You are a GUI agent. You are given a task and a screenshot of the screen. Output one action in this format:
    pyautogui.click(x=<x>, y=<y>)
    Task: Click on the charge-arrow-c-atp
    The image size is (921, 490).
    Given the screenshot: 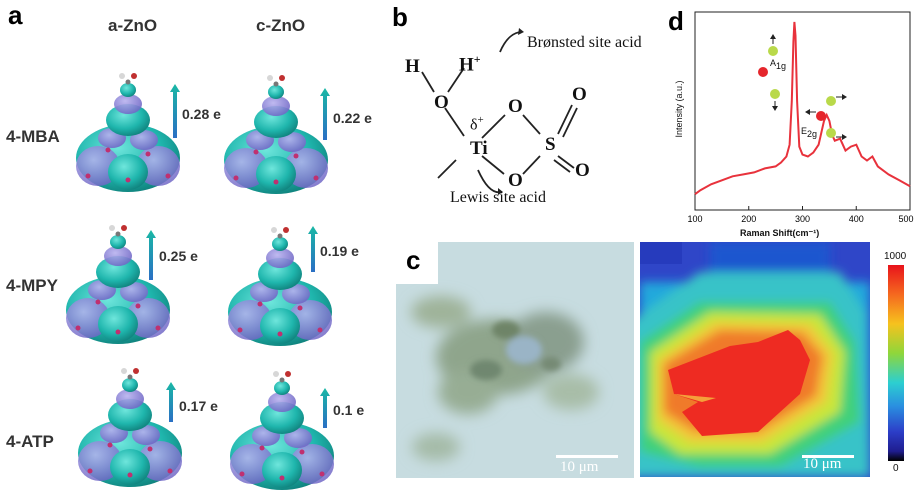 What is the action you would take?
    pyautogui.click(x=325, y=408)
    